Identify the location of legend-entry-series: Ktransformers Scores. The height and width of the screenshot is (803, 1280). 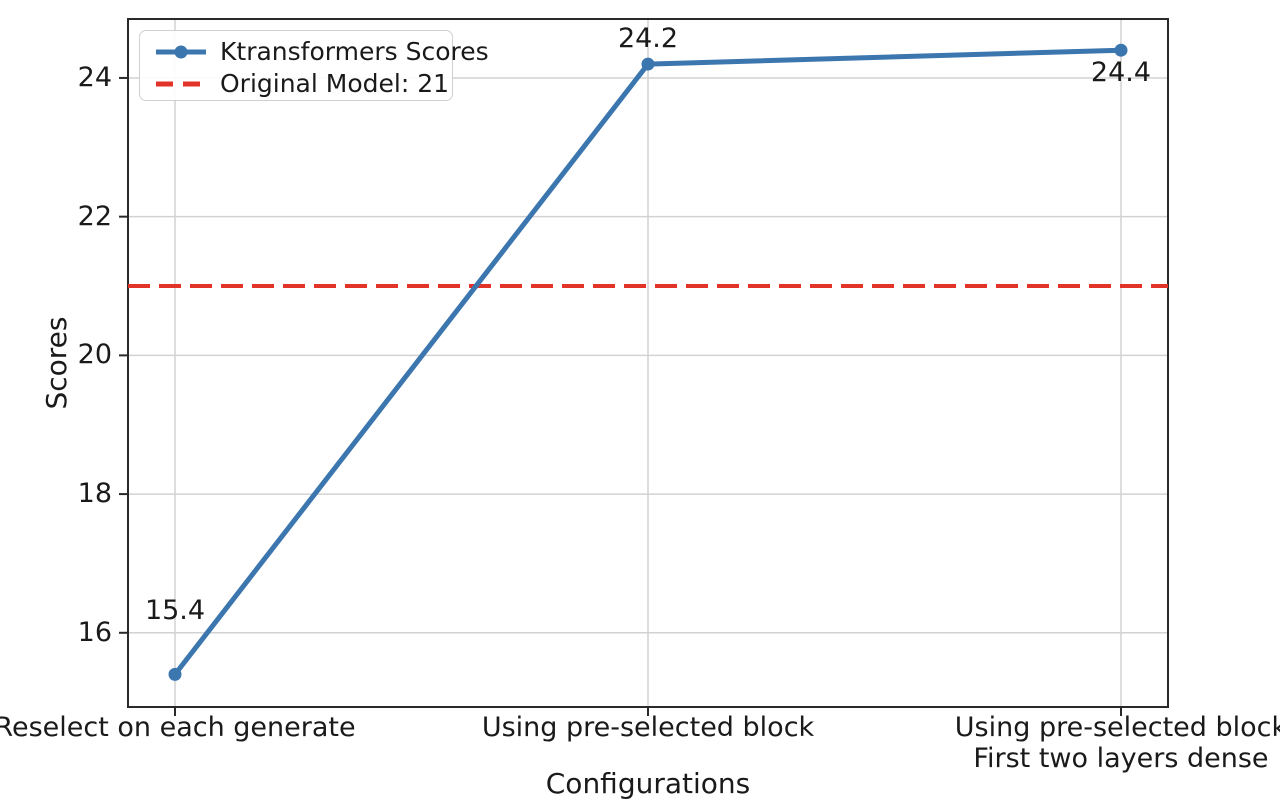
(322, 52).